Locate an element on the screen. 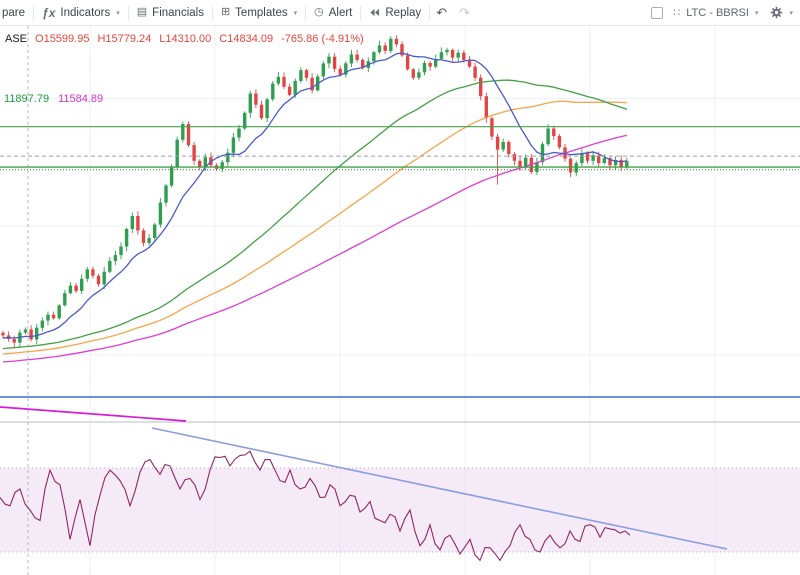 The height and width of the screenshot is (575, 800). settings-button: ▾ is located at coordinates (781, 12).